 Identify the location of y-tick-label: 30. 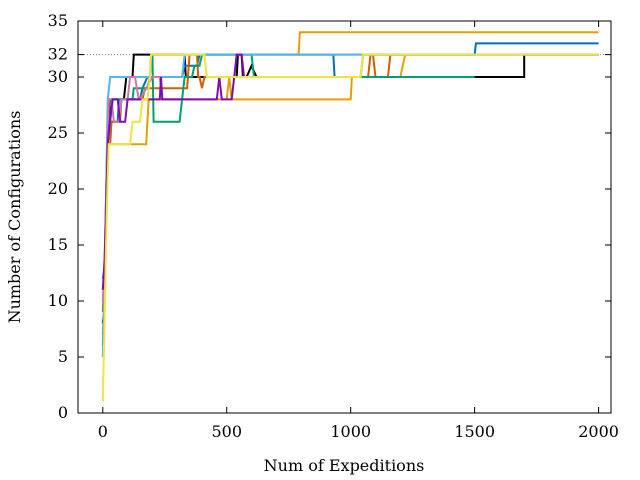
(58, 76).